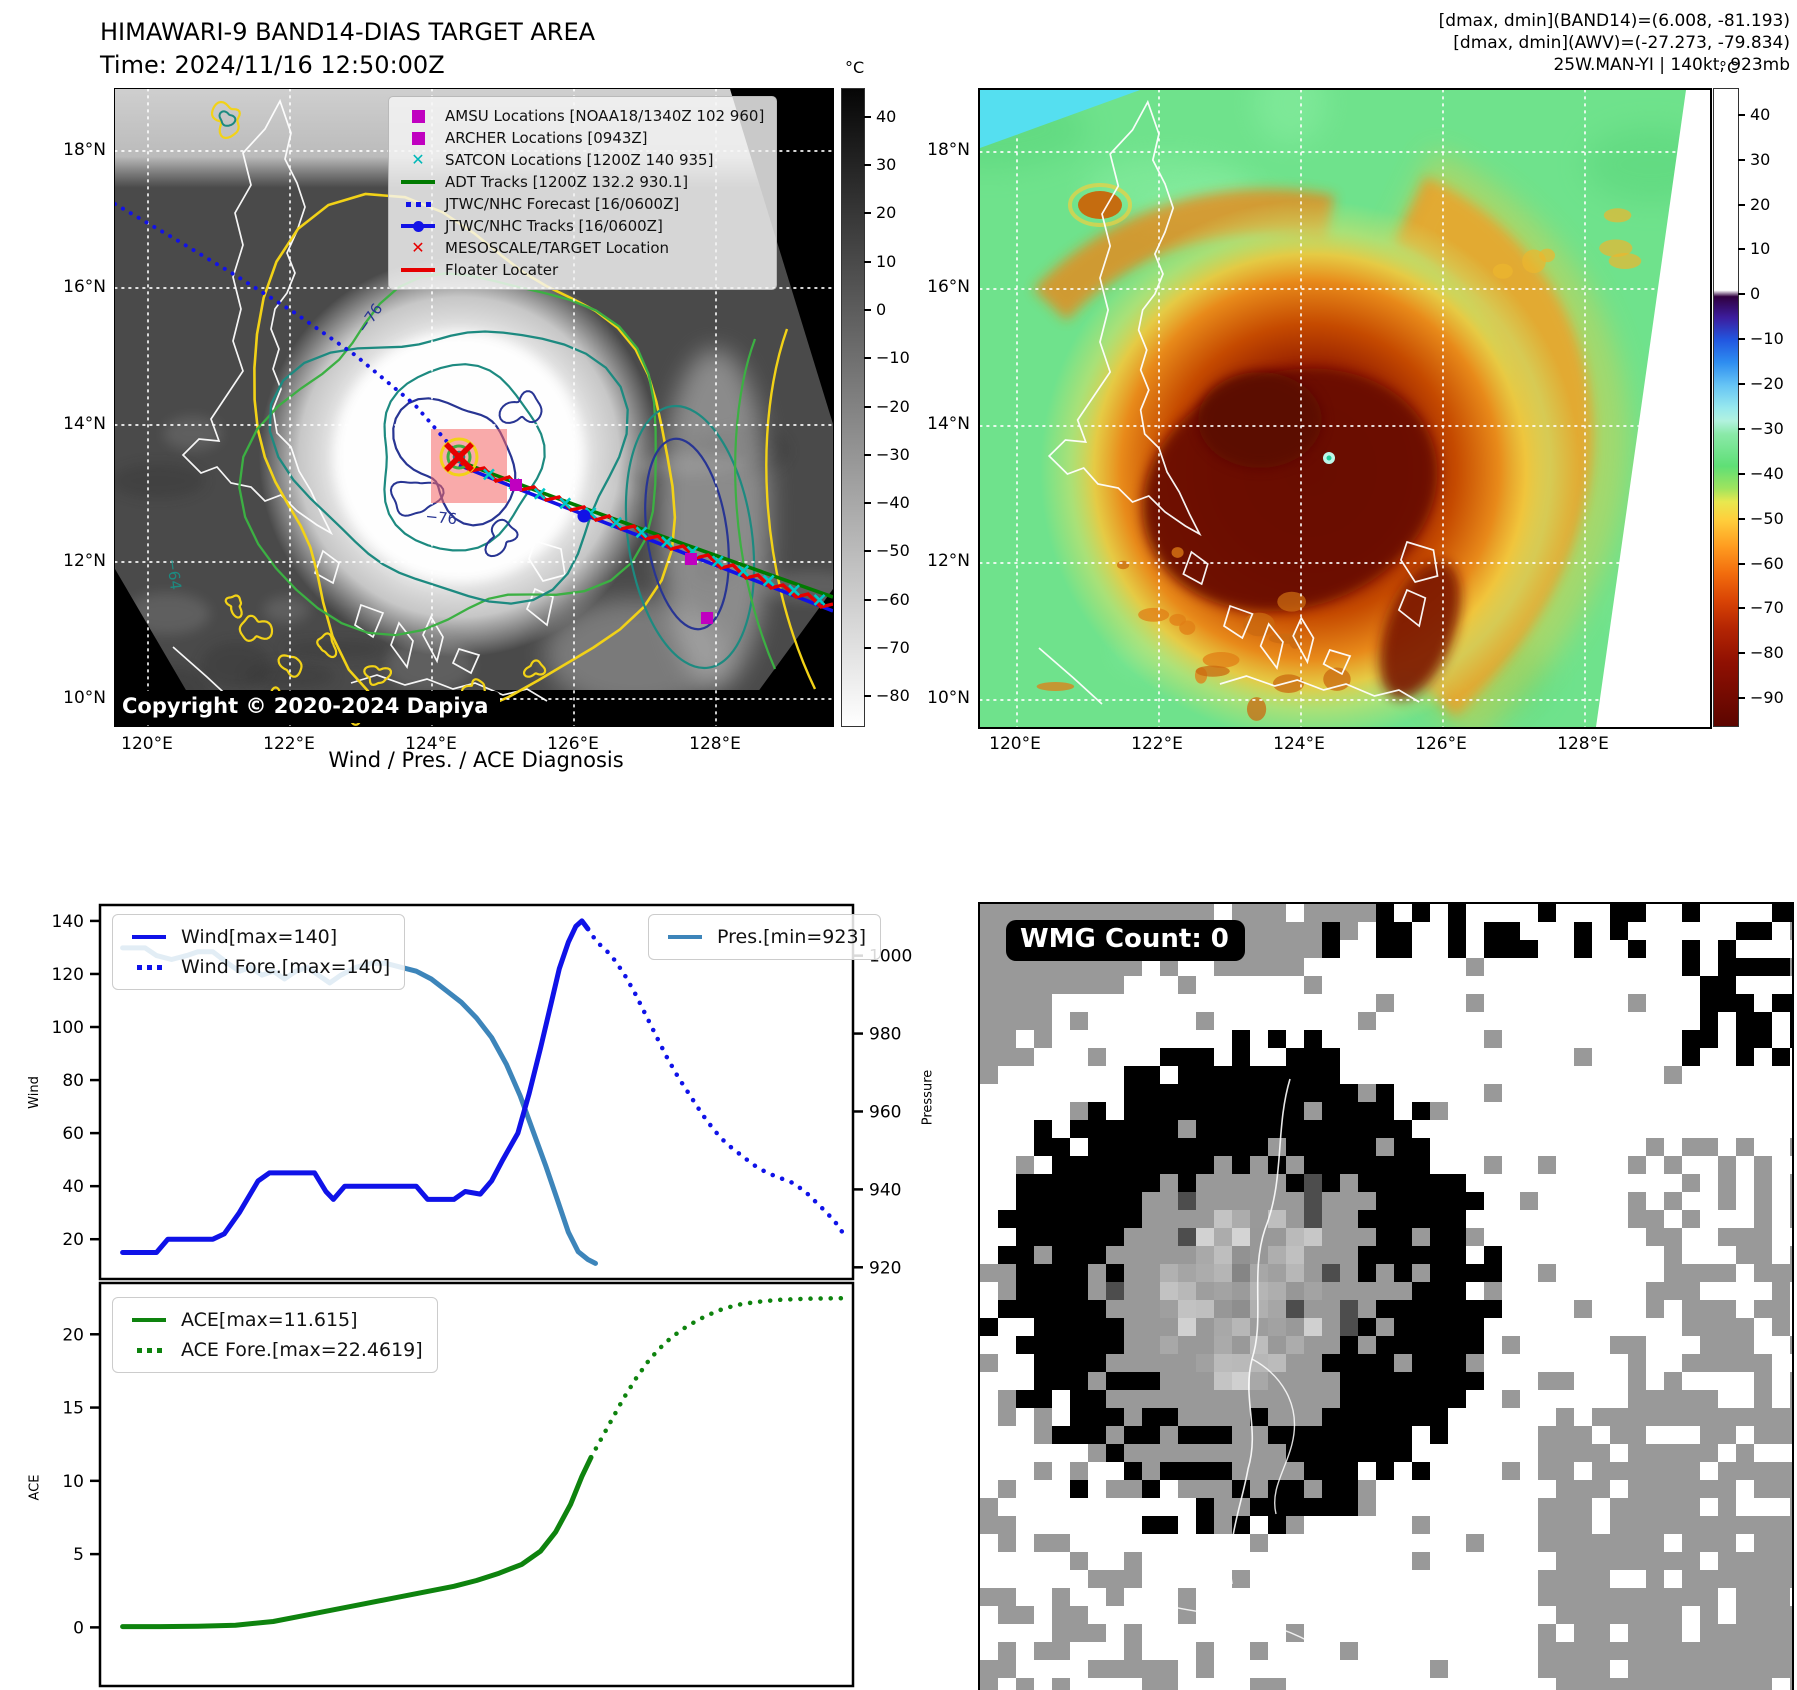 The width and height of the screenshot is (1797, 1690). I want to click on svg-text: 80, so click(73, 1081).